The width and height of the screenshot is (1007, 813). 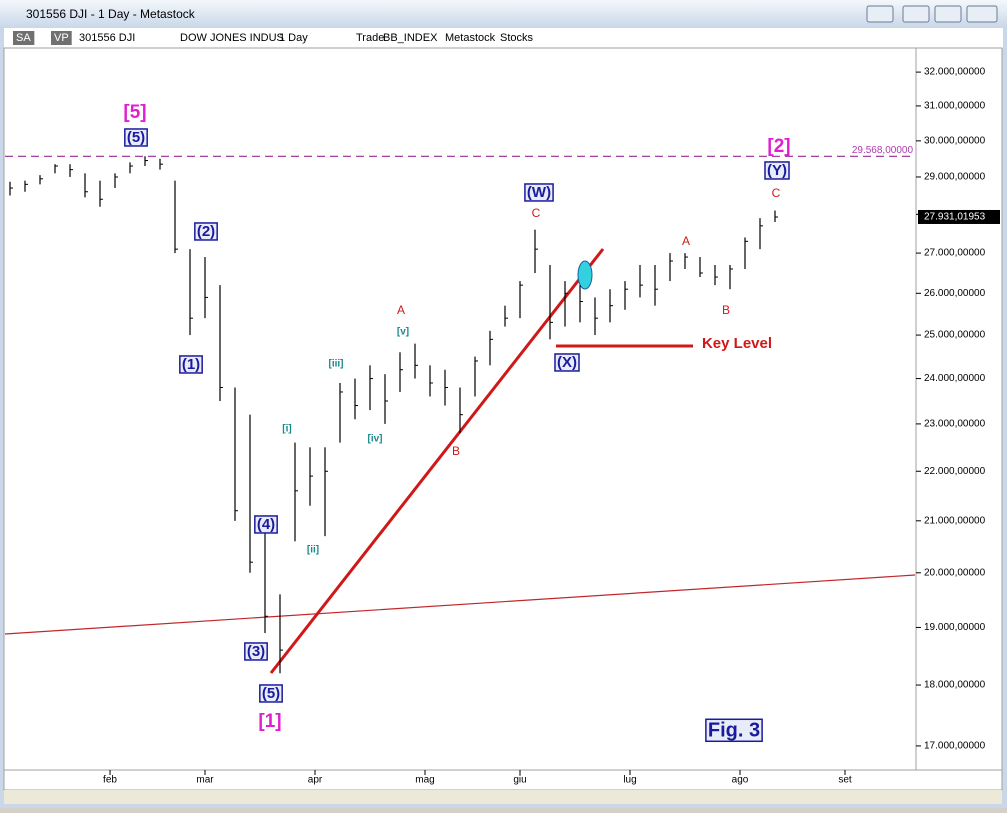 I want to click on x-tick-label: lug, so click(x=629, y=780).